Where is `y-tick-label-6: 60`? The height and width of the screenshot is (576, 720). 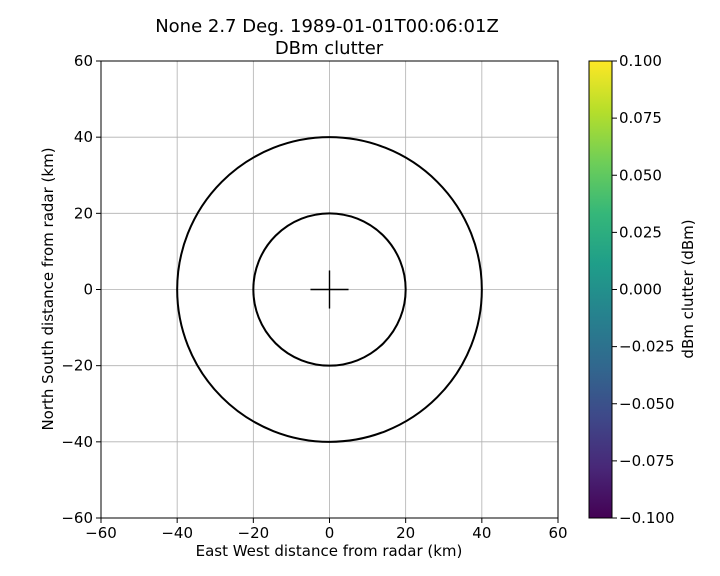
y-tick-label-6: 60 is located at coordinates (83, 61).